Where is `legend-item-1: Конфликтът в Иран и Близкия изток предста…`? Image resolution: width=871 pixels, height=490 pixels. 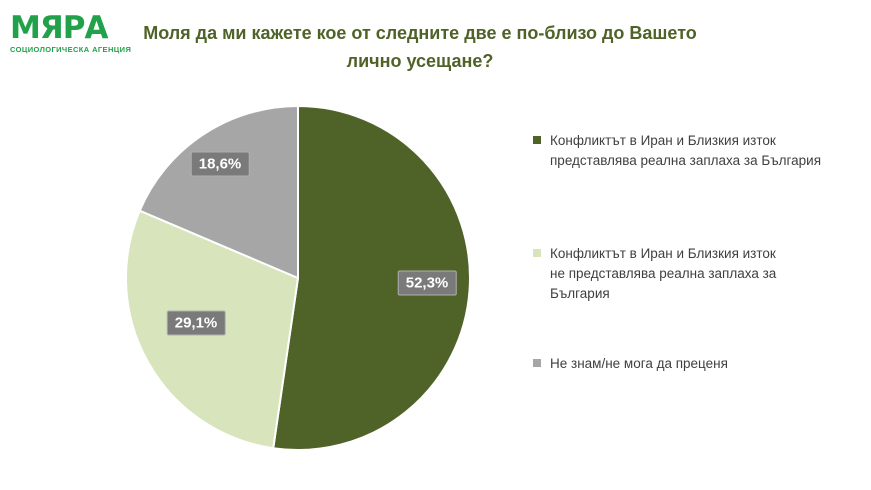 legend-item-1: Конфликтът в Иран и Близкия изток предста… is located at coordinates (677, 151).